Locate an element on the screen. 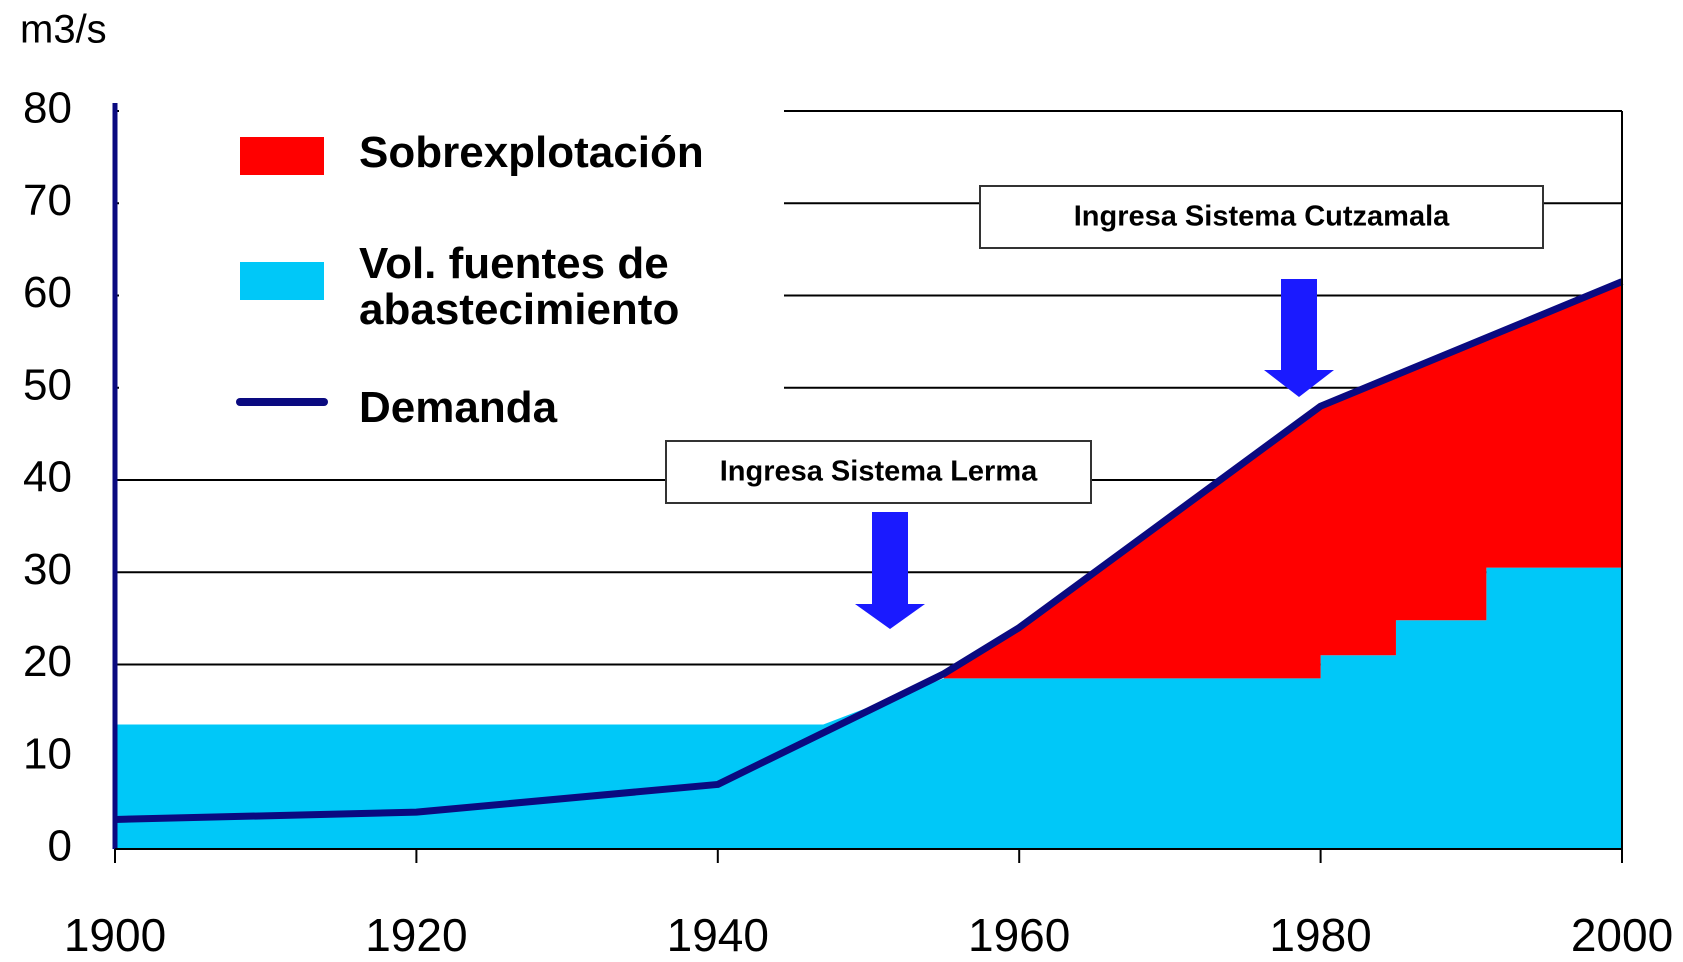 This screenshot has height=962, width=1683. legend-label: Vol. fuentes de abastecimiento is located at coordinates (519, 286).